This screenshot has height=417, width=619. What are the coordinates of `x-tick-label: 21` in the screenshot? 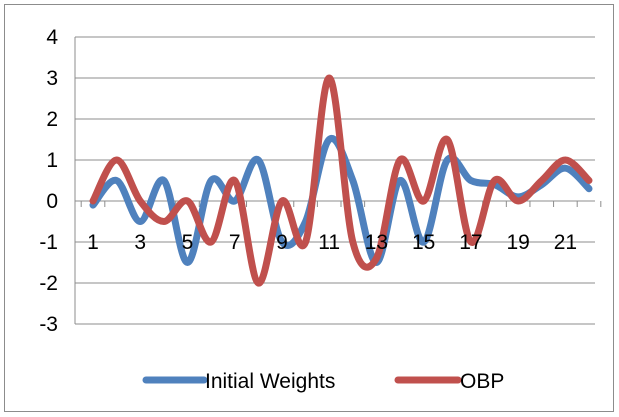 It's located at (565, 242).